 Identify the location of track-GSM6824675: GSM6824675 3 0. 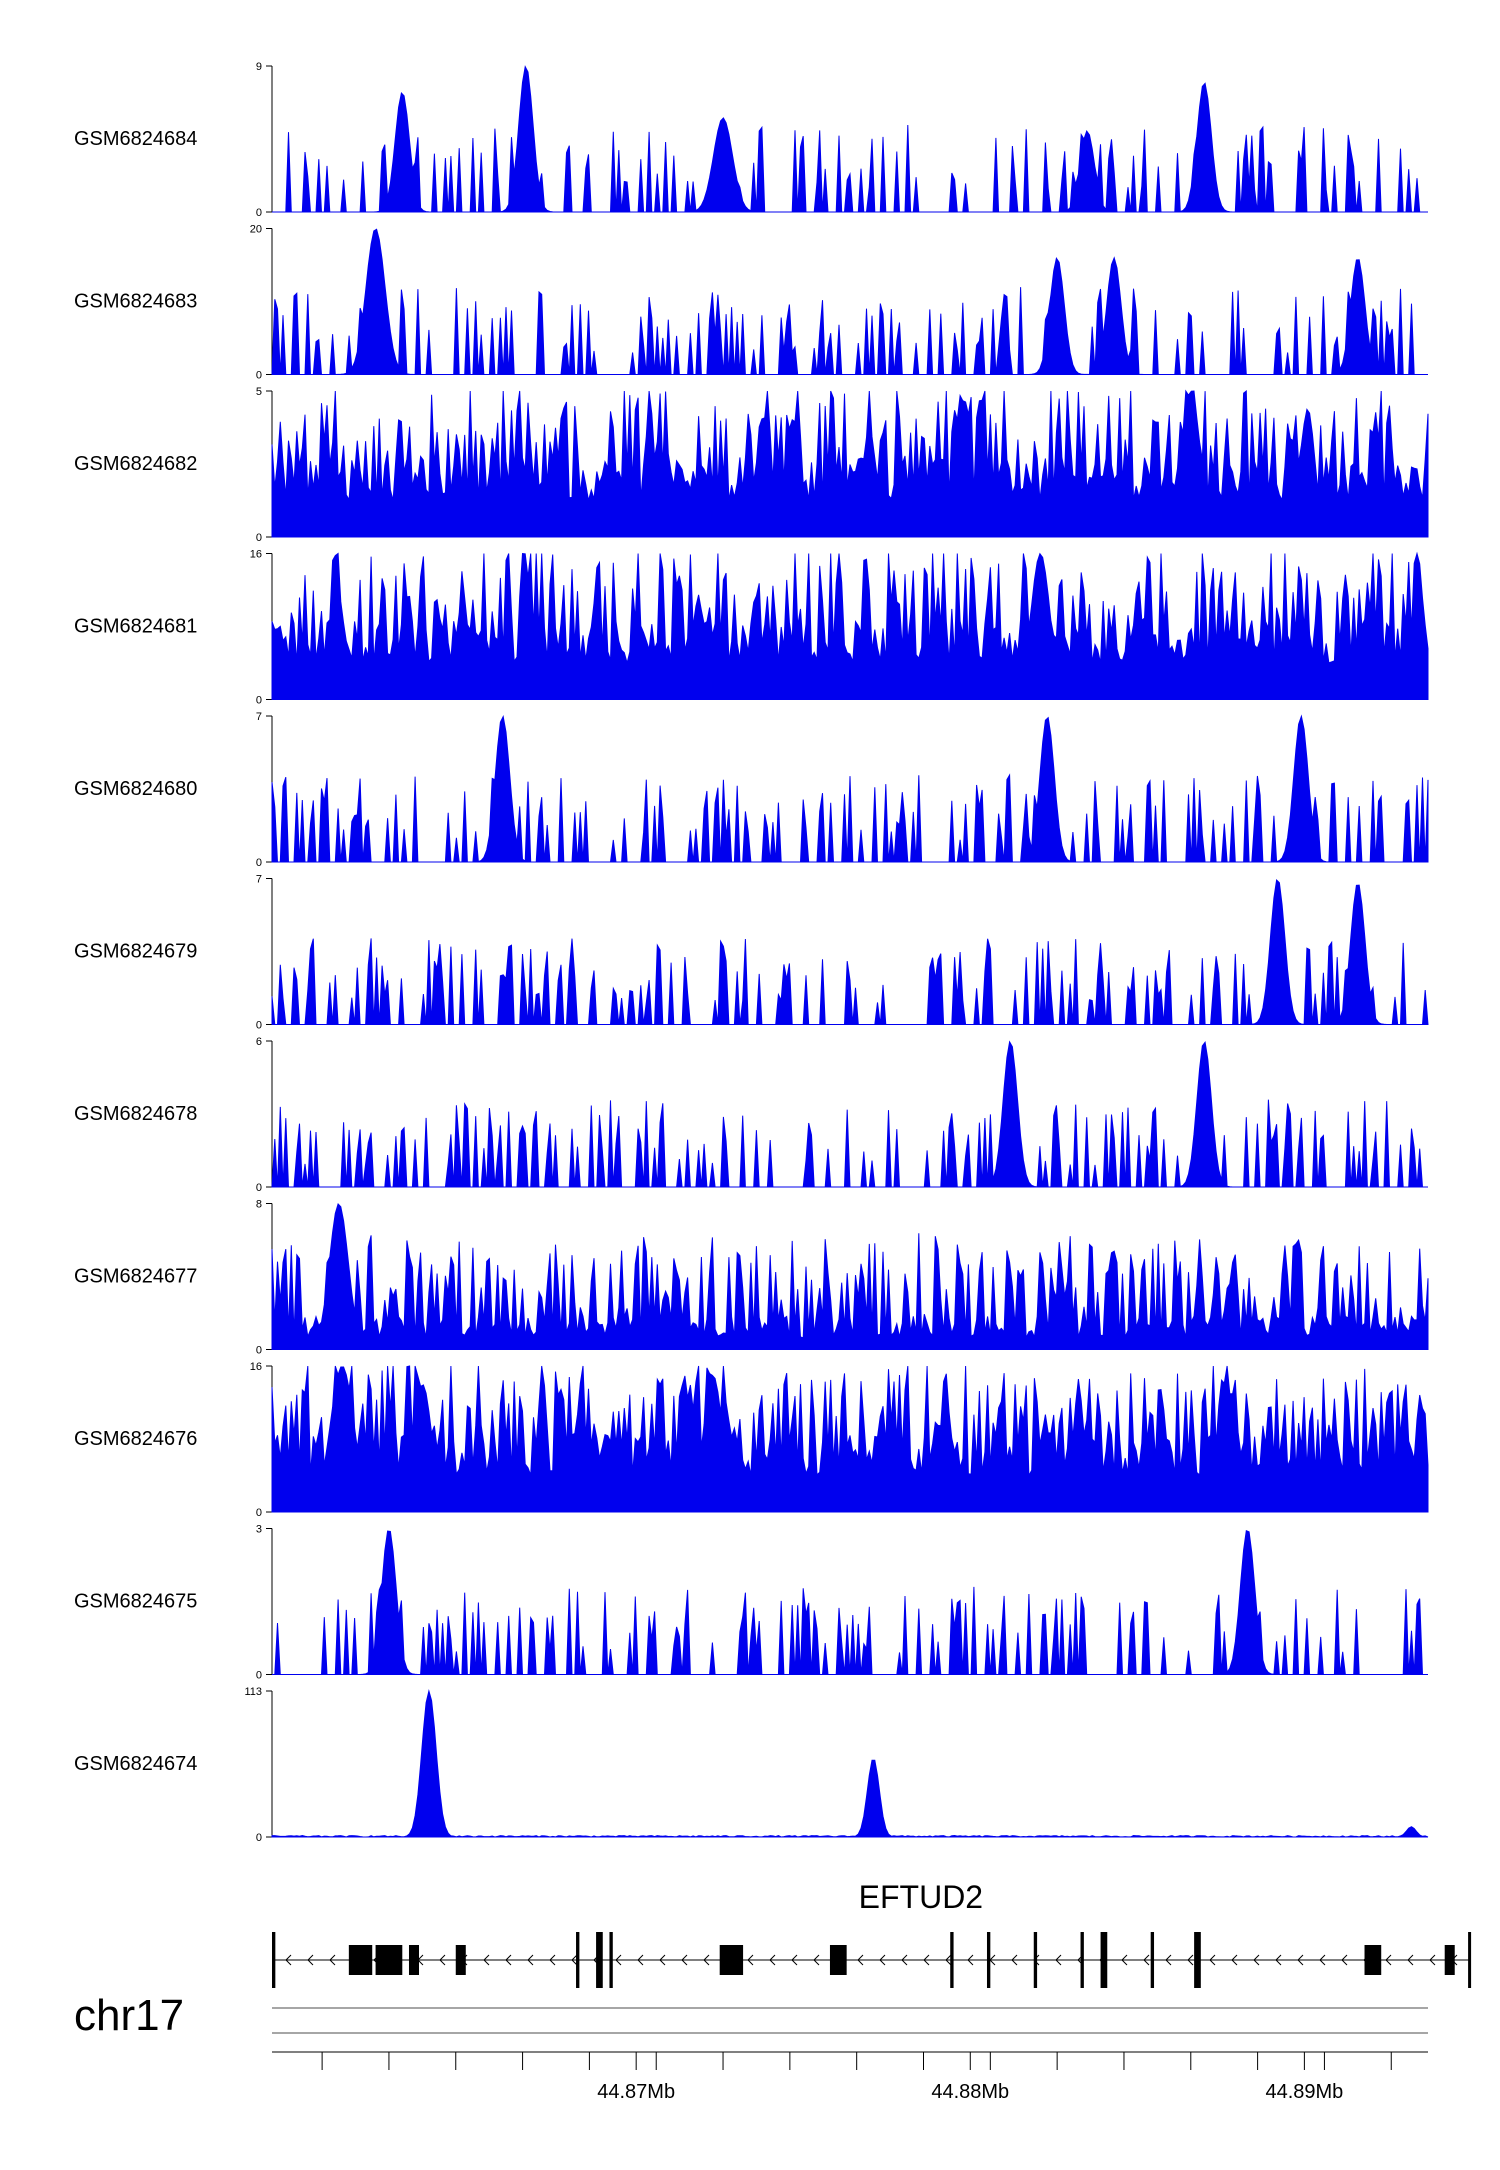
(751, 1603).